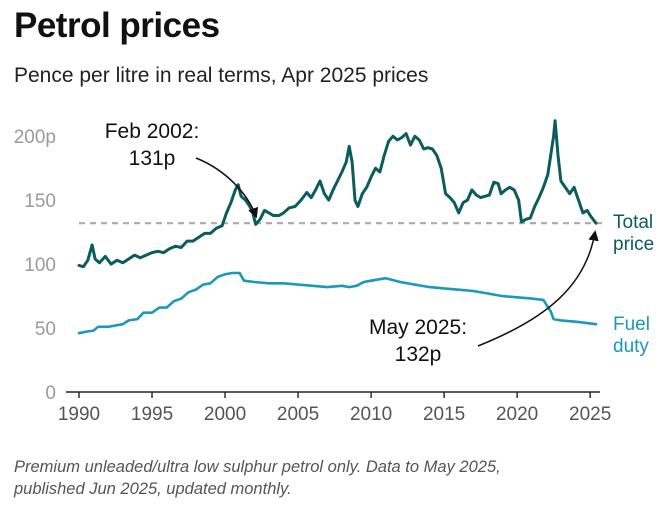 This screenshot has width=667, height=520. Describe the element at coordinates (153, 489) in the screenshot. I see `footnote-line-2: published Jun 2025, updated monthly.` at that location.